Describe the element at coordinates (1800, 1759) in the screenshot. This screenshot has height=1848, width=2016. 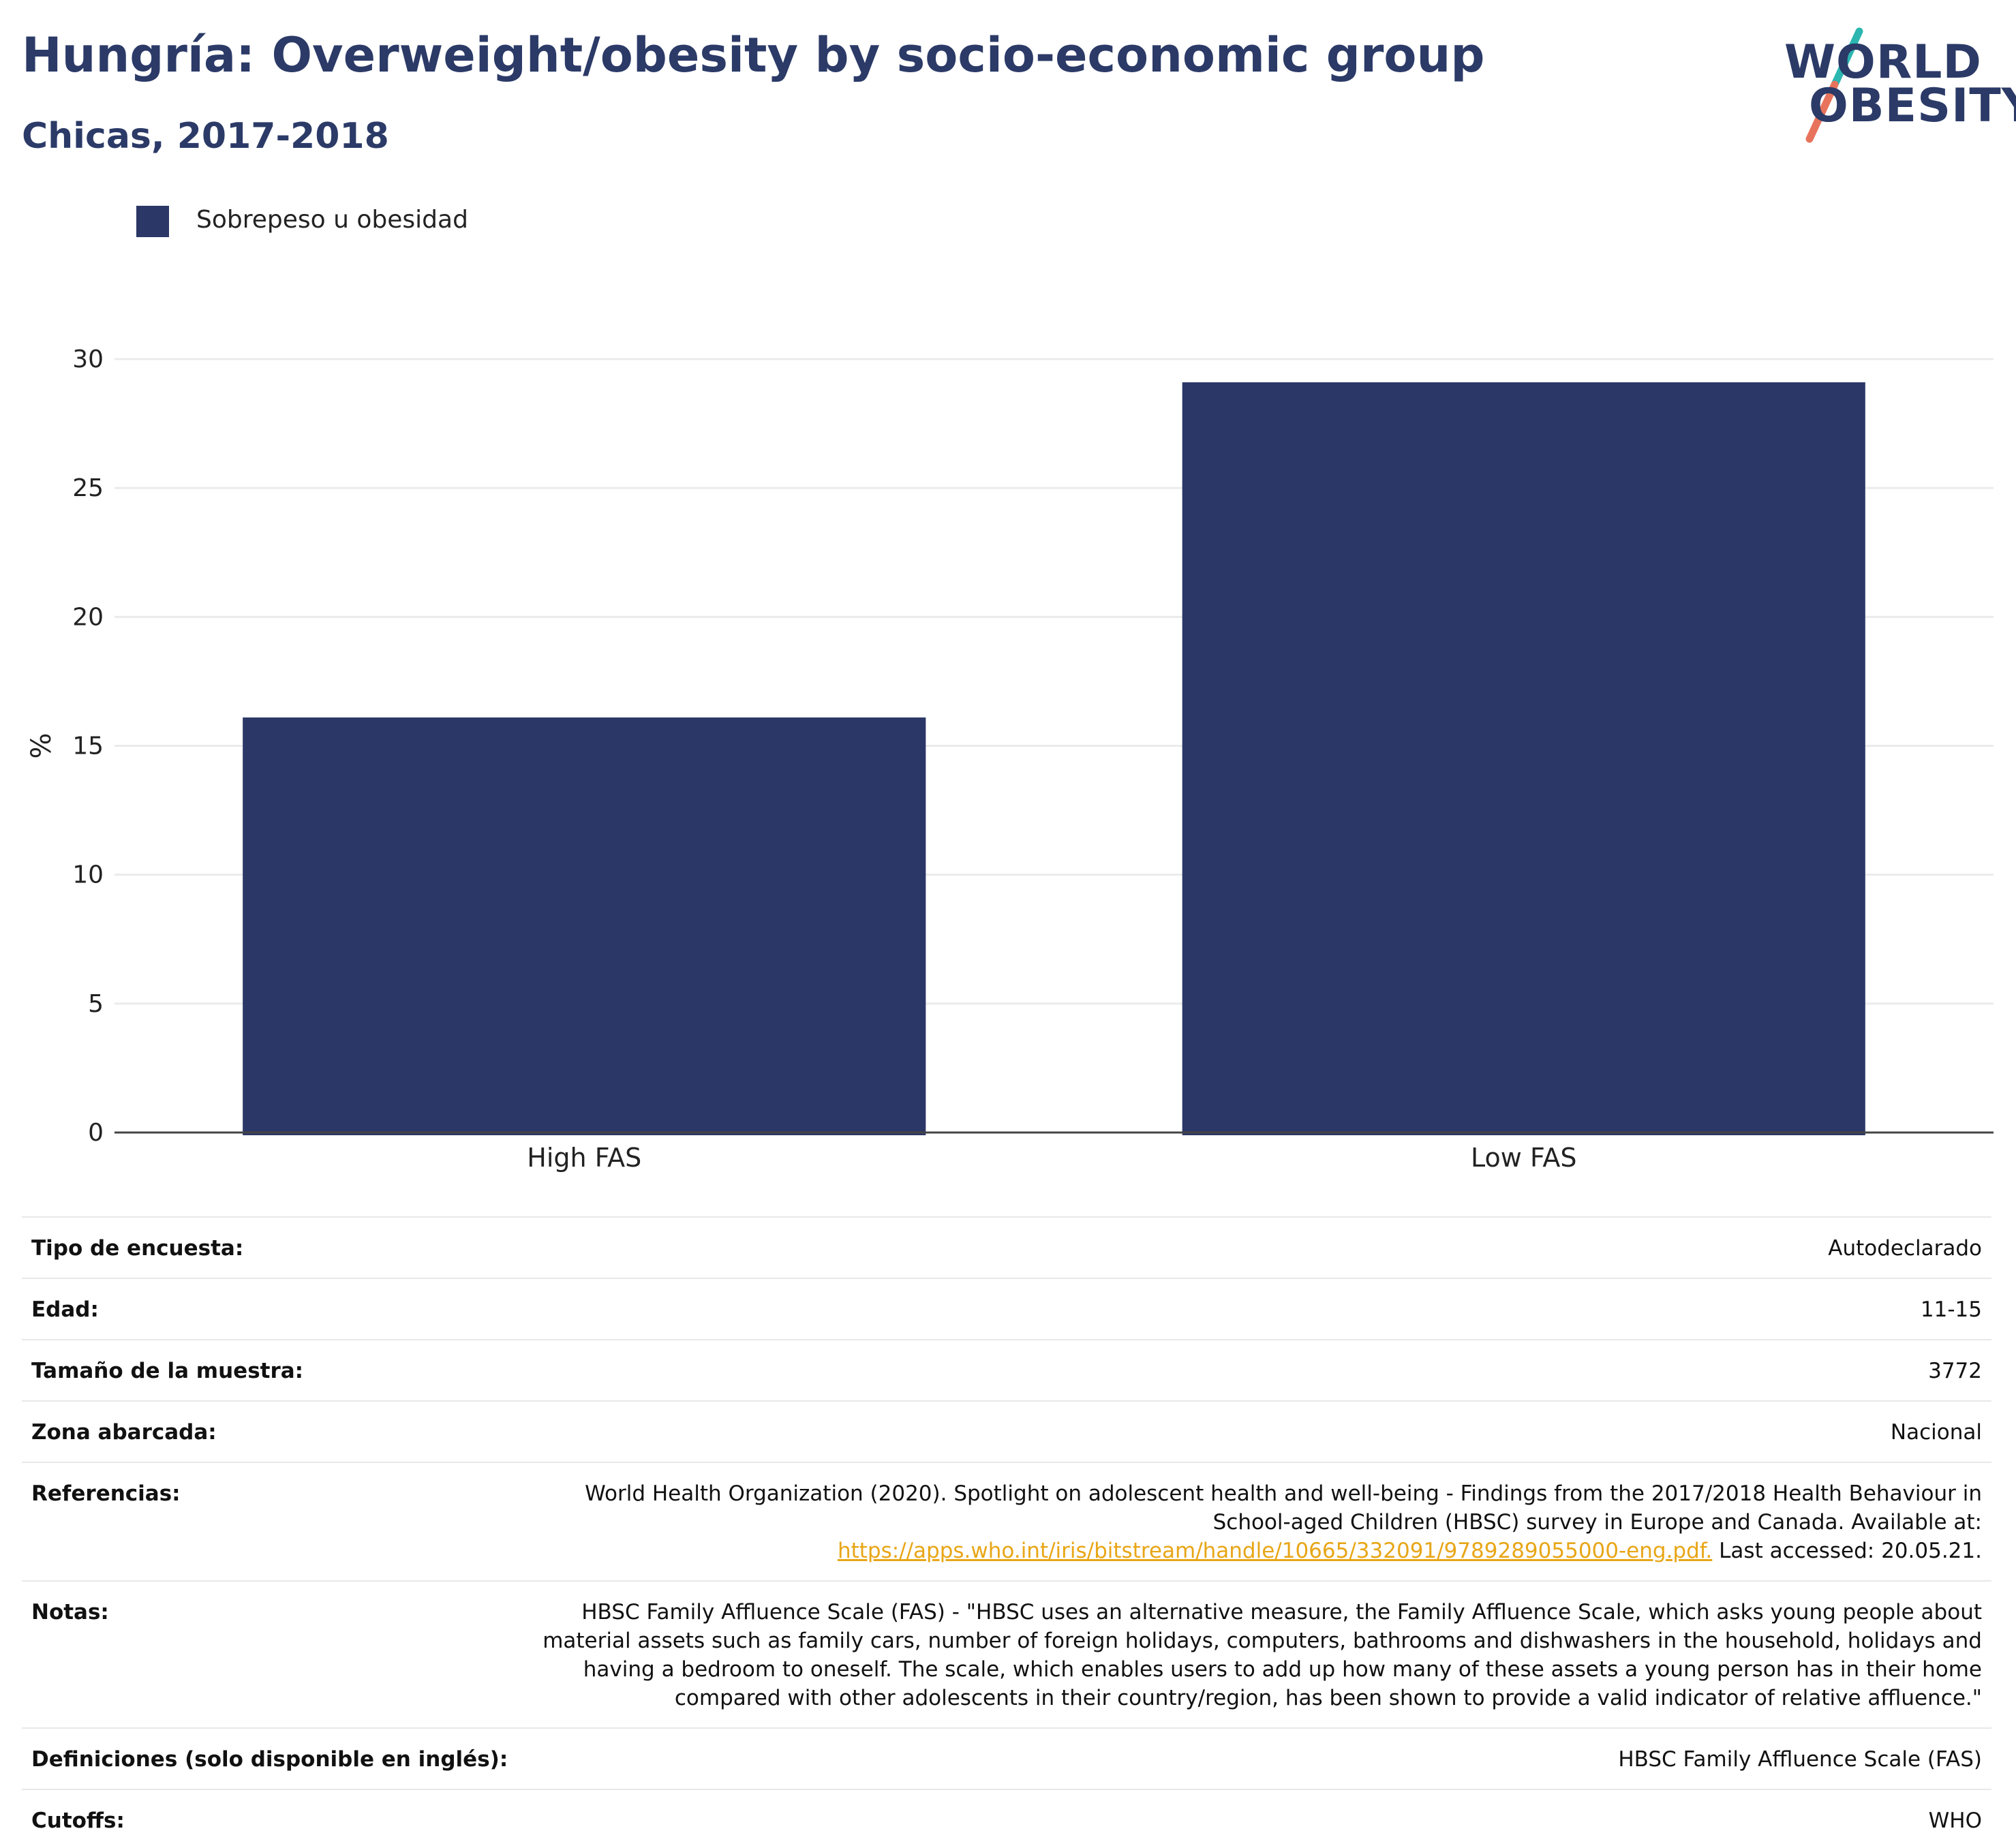
I see `info-value: HBSC Family Affluence Scale (FAS)` at that location.